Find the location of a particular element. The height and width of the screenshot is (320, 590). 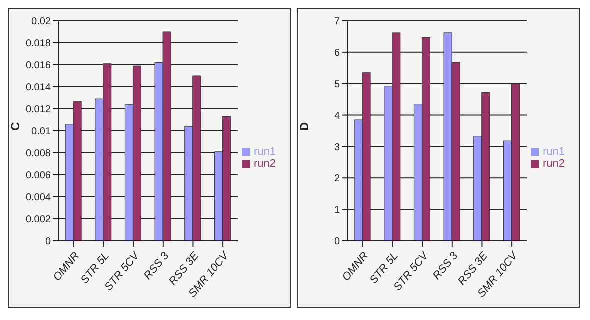

y-tick-label: 2 is located at coordinates (337, 179).